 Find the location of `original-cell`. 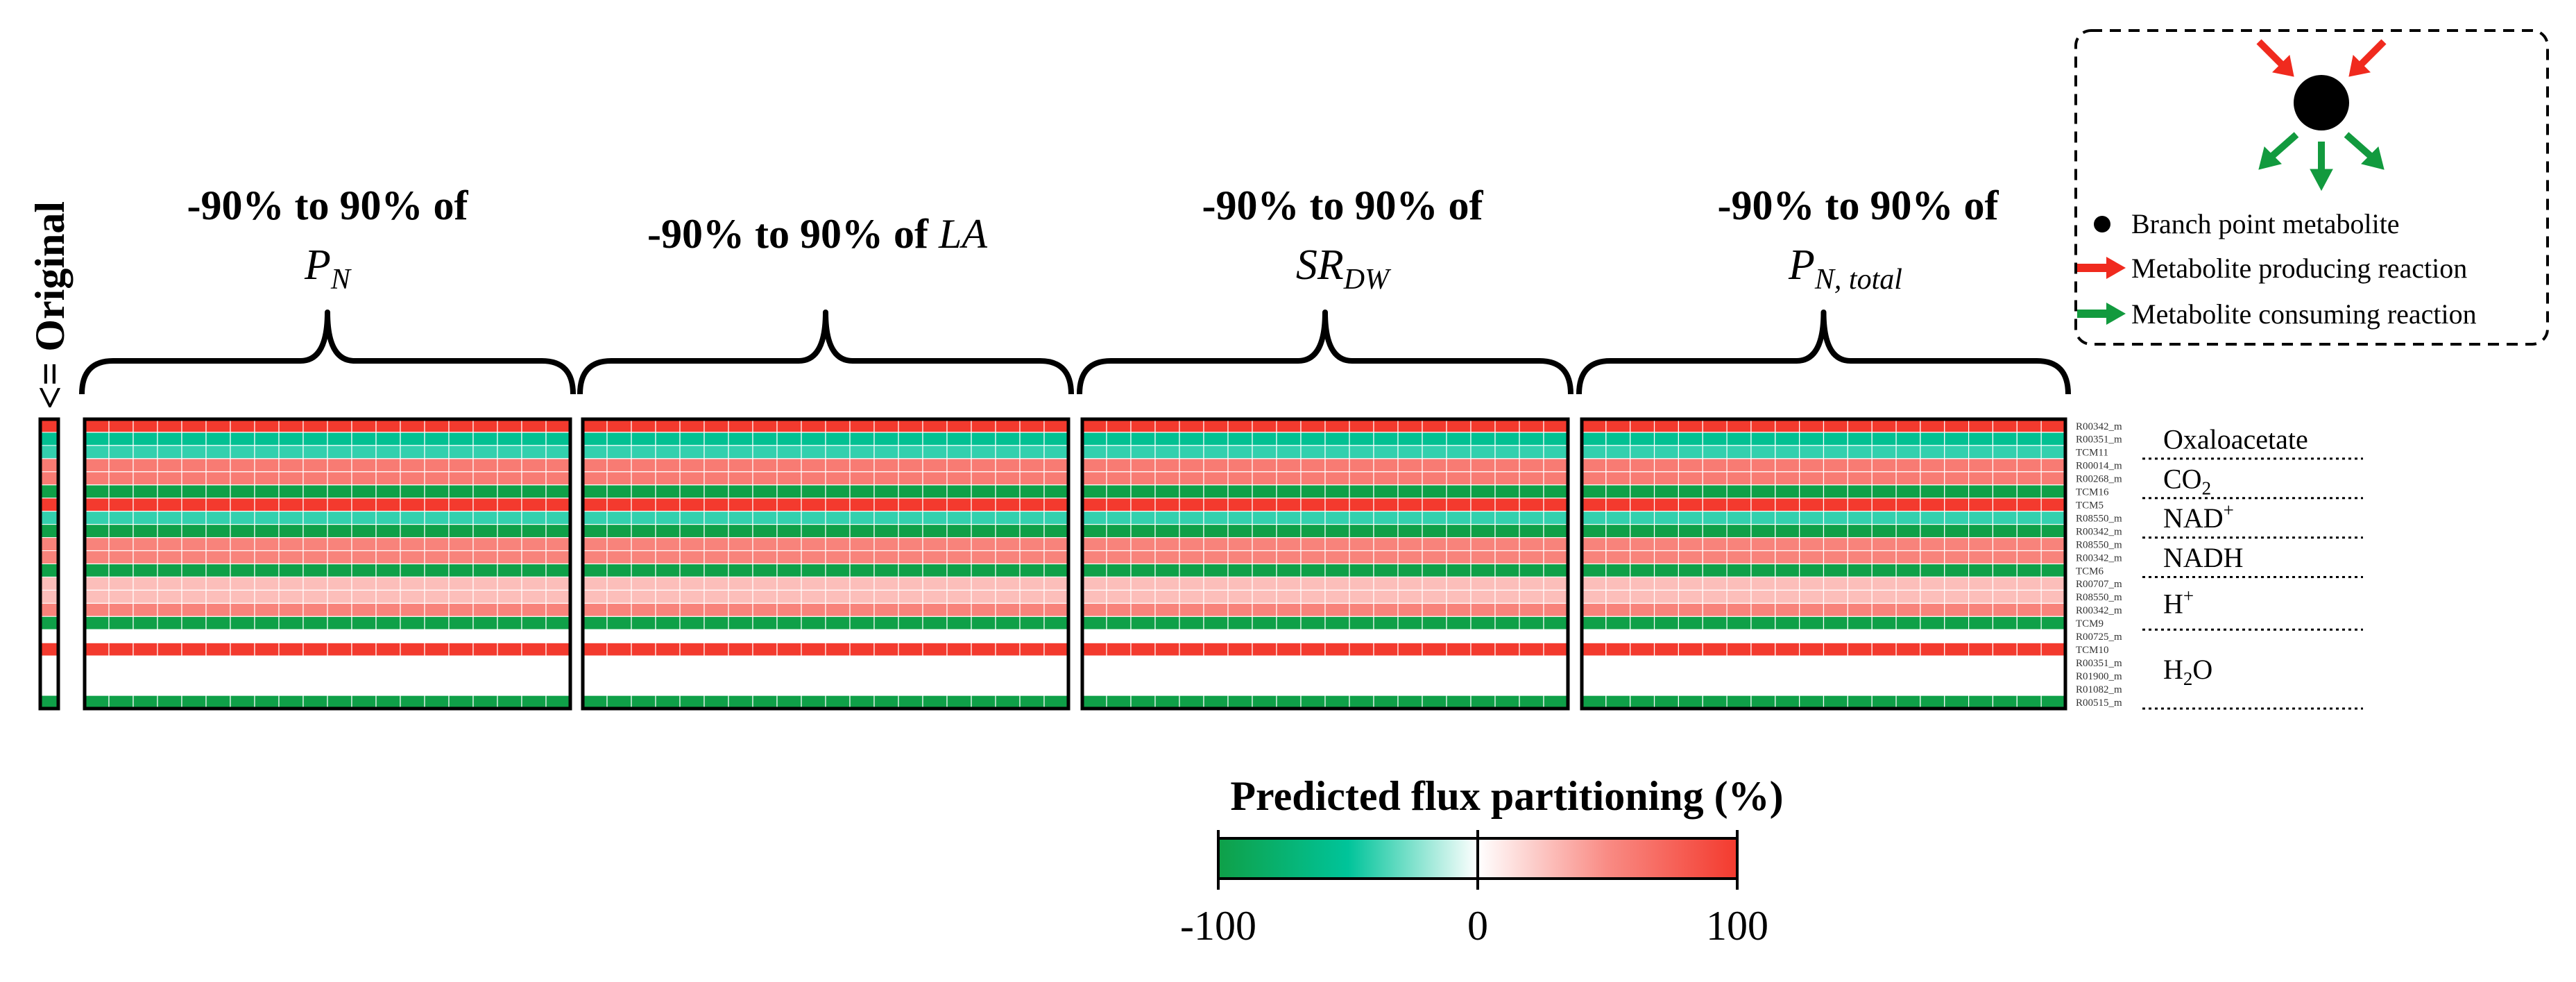

original-cell is located at coordinates (49, 557).